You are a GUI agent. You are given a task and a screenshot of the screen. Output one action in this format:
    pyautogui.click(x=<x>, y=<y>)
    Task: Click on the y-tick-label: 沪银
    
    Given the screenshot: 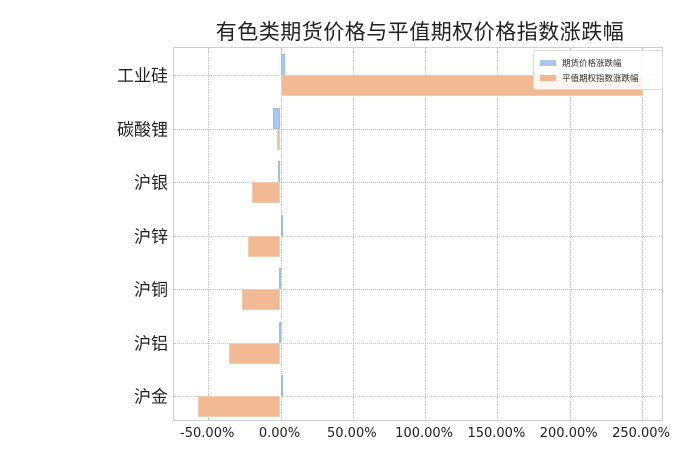 What is the action you would take?
    pyautogui.click(x=151, y=183)
    